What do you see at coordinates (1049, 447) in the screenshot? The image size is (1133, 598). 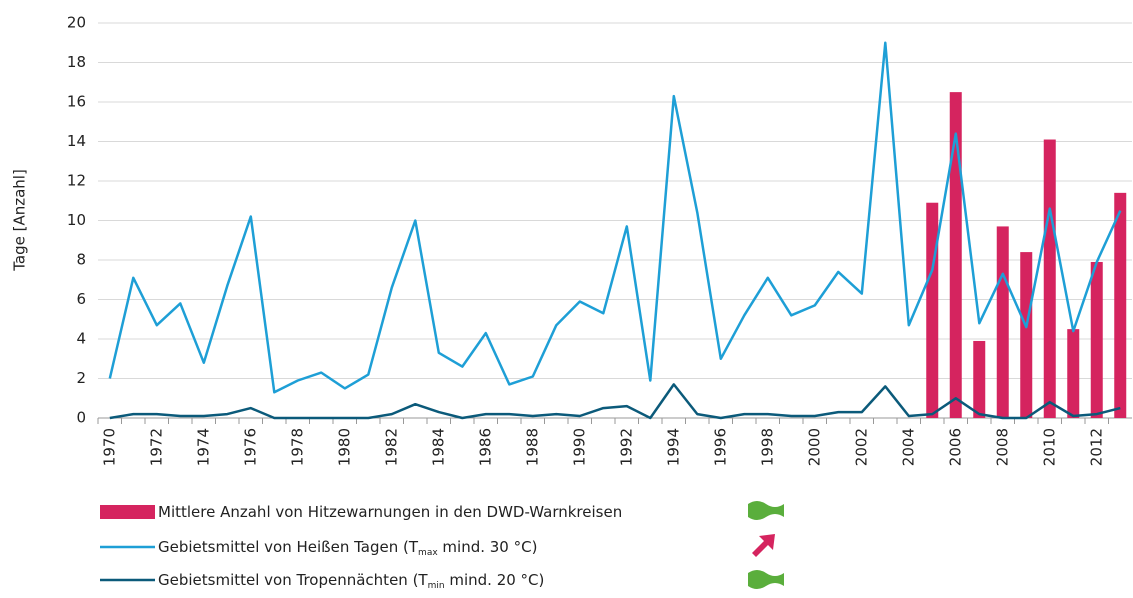 I see `x-tick-label: 2010` at bounding box center [1049, 447].